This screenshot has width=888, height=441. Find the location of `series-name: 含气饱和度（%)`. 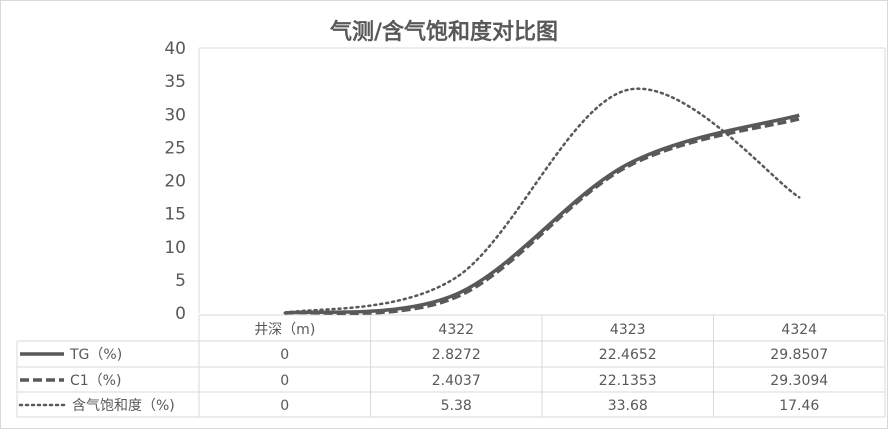

series-name: 含气饱和度（%) is located at coordinates (123, 406).